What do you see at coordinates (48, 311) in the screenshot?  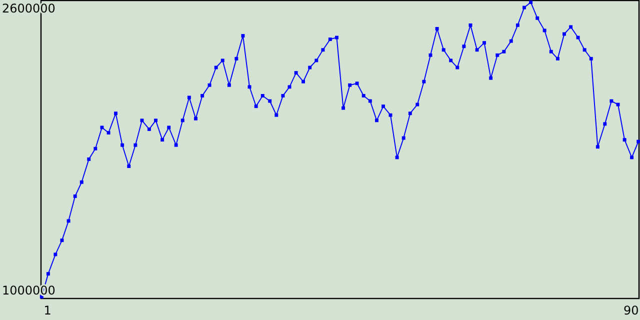 I see `x-tick-label: 1` at bounding box center [48, 311].